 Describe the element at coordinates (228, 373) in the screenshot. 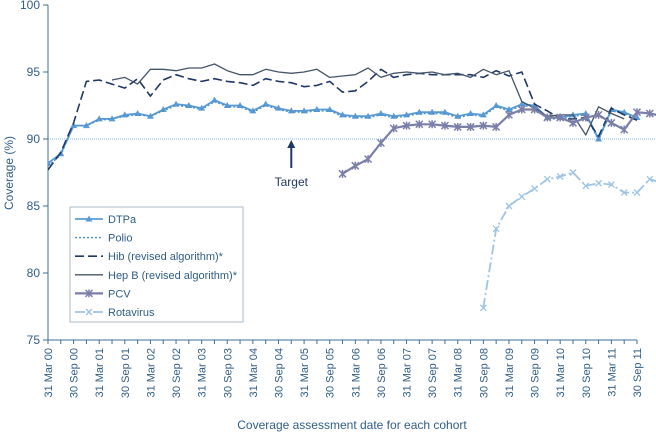

I see `x-tick-label: 30 Sep 03` at that location.